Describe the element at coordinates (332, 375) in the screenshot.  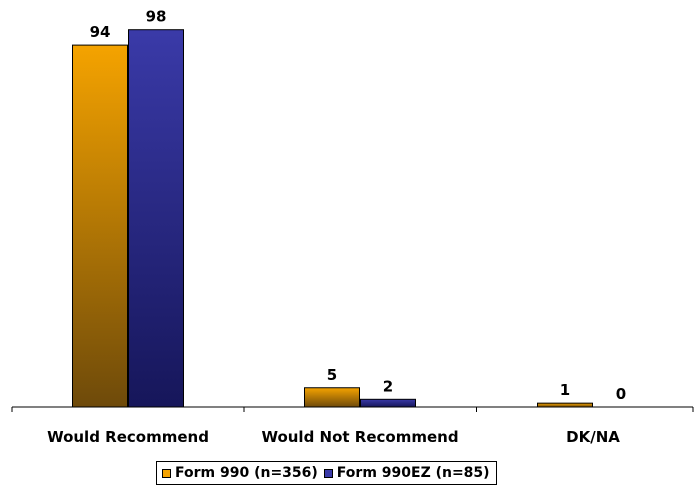
I see `data-label-1-2: 5` at that location.